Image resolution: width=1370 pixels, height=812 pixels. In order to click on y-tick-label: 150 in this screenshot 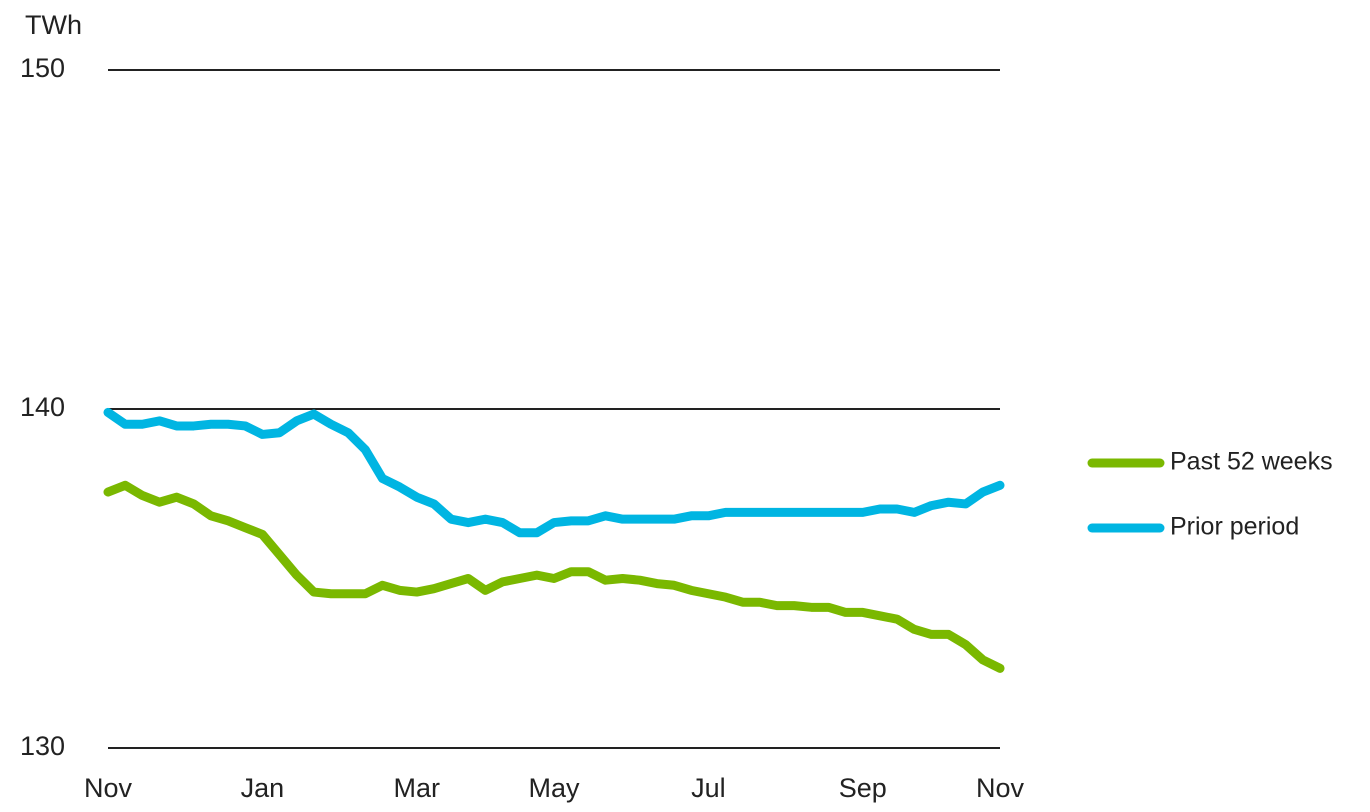, I will do `click(42, 68)`.